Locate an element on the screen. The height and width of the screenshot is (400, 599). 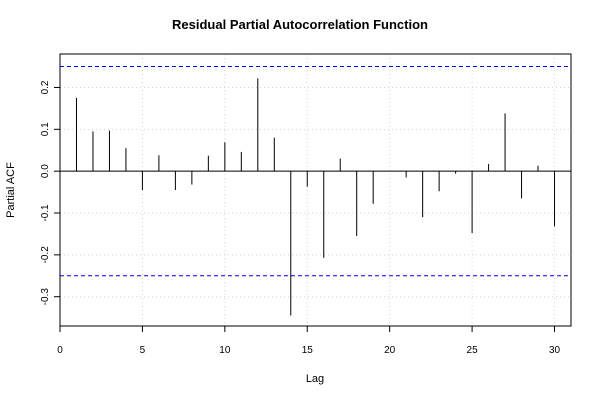
x-axis-label: Lag is located at coordinates (315, 379).